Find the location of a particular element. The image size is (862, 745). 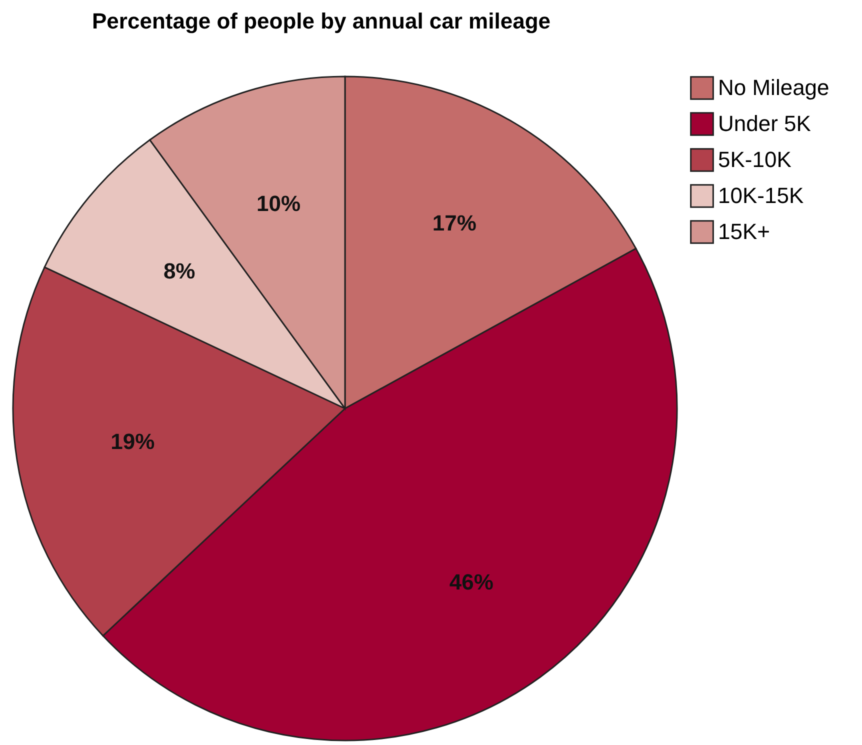

data-label: 10% is located at coordinates (278, 203).